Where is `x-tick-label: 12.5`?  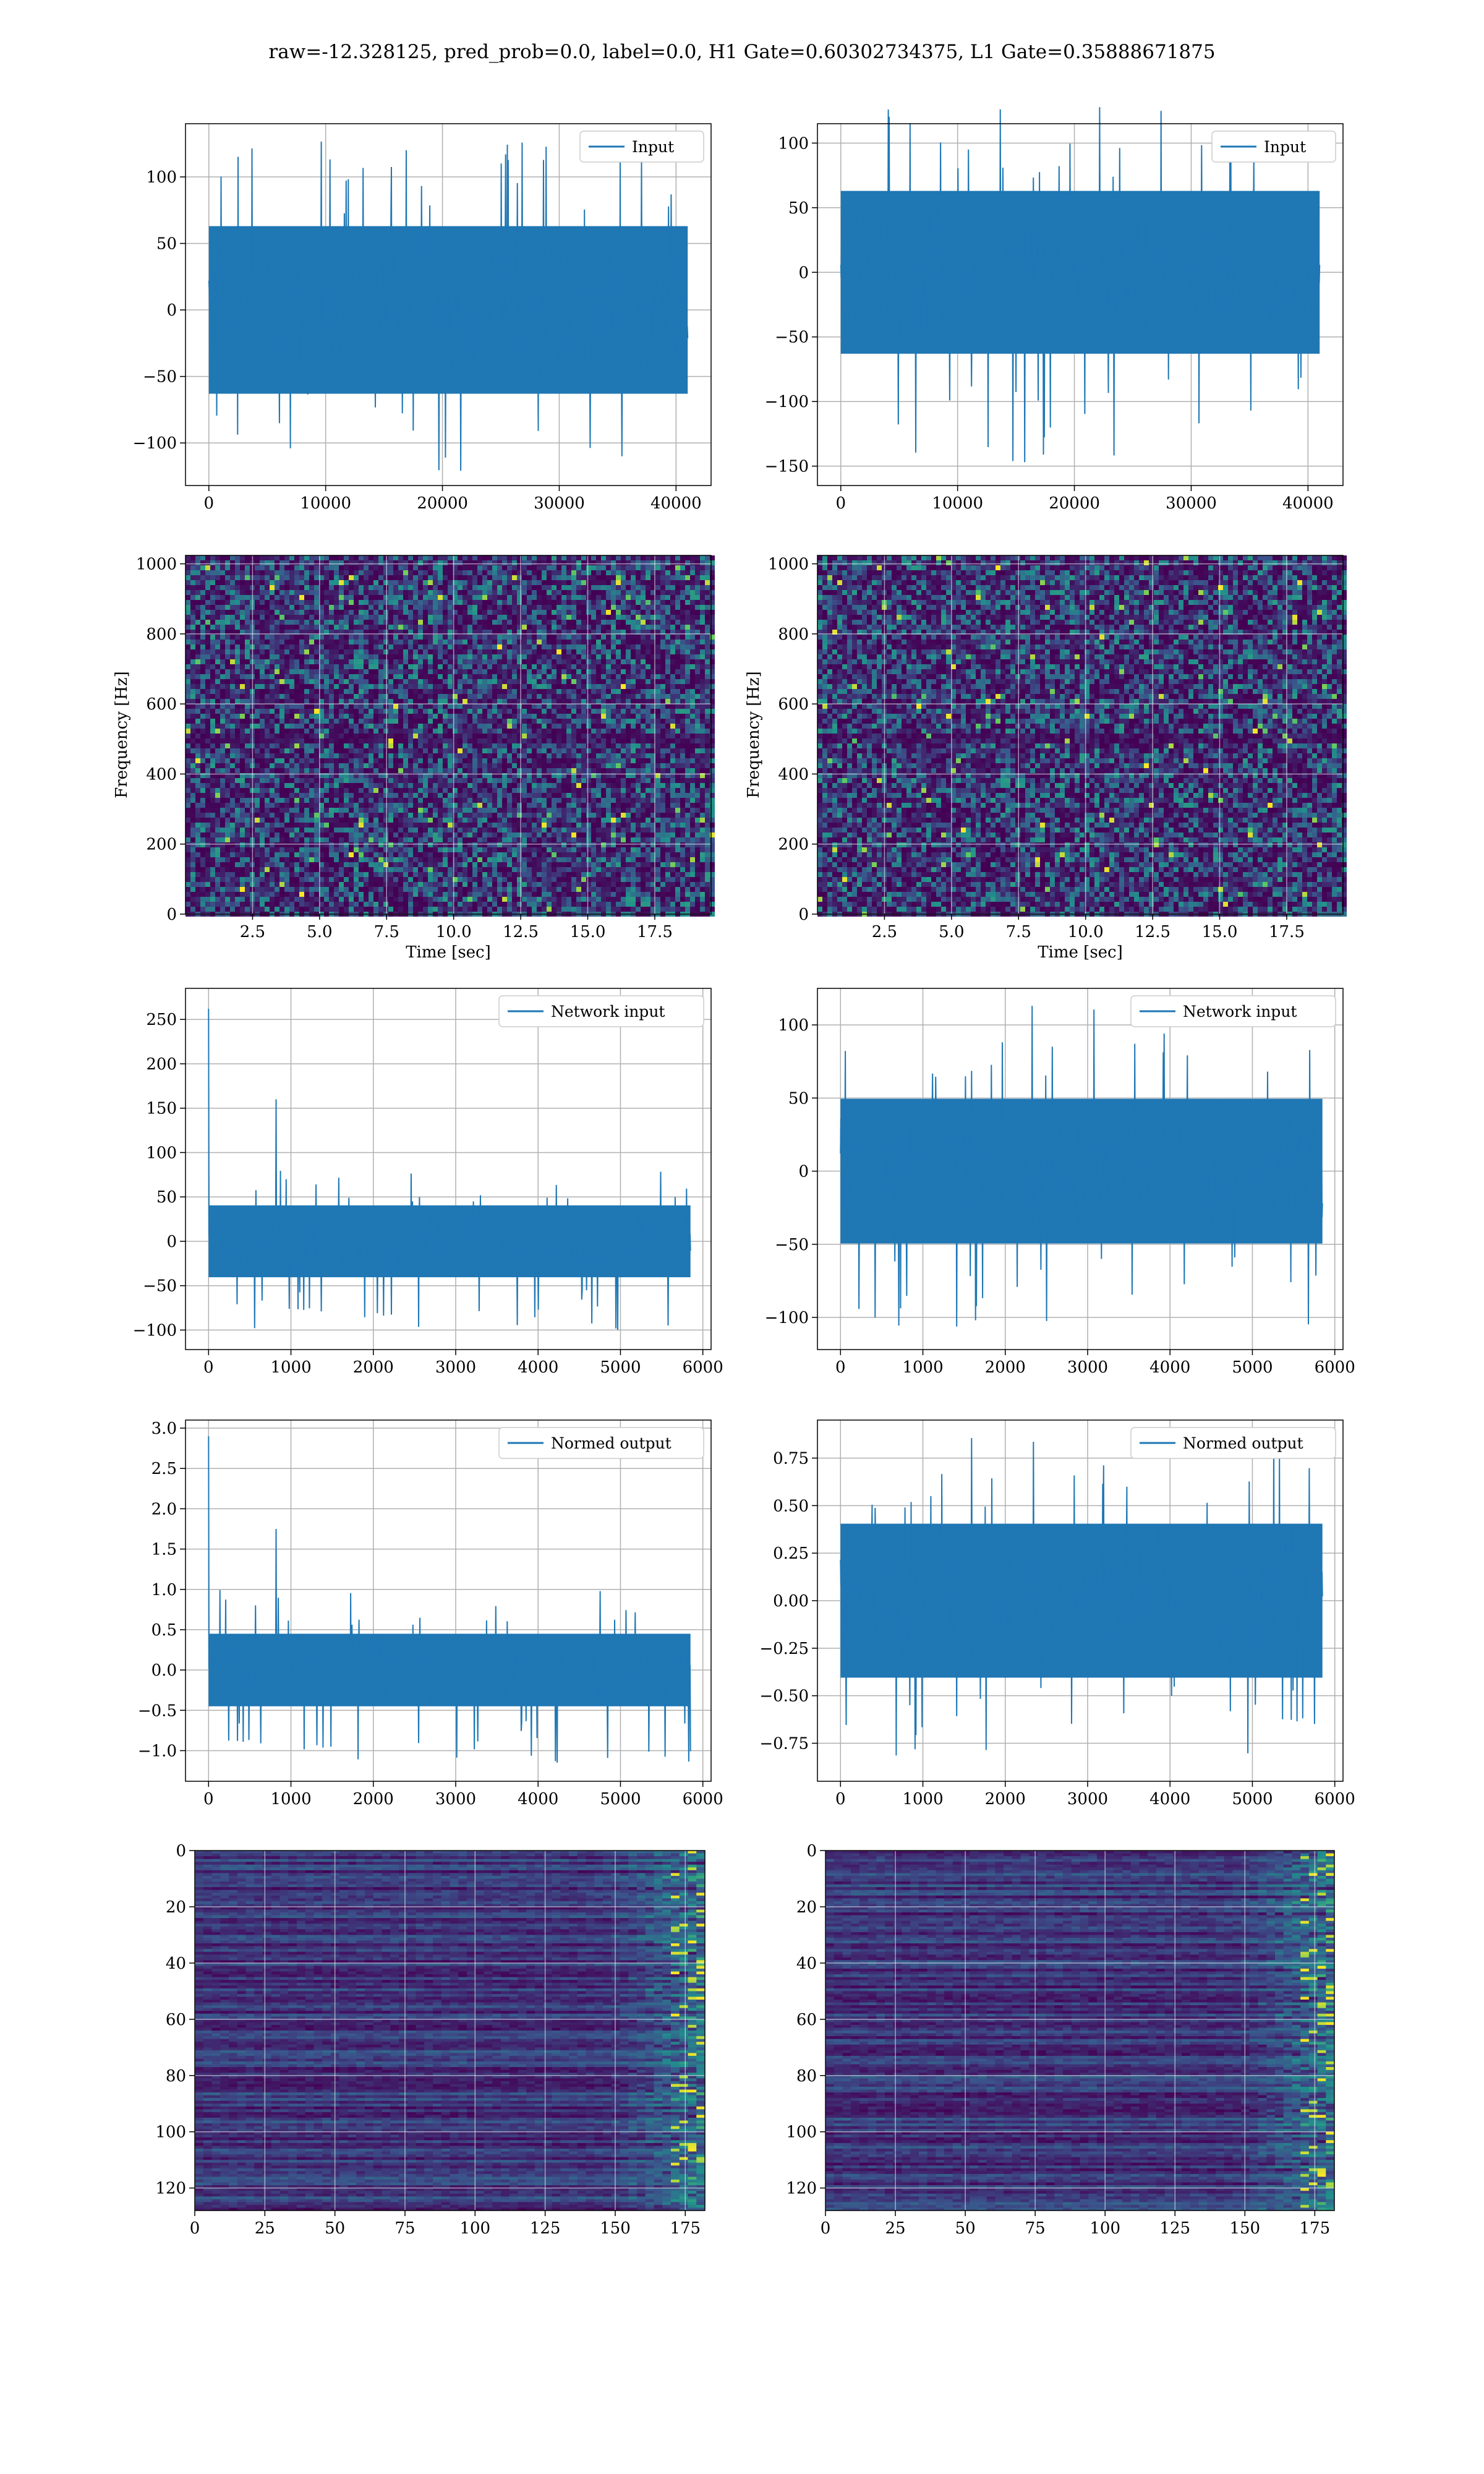 x-tick-label: 12.5 is located at coordinates (1153, 932).